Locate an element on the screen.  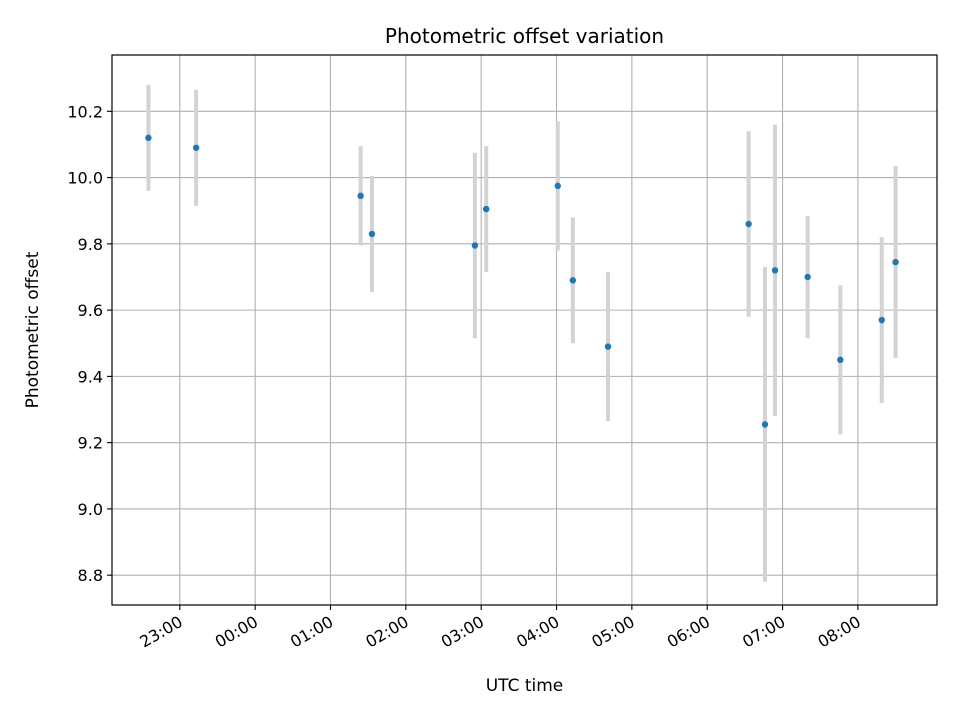
y-tick-label: 10.0 is located at coordinates (85, 178).